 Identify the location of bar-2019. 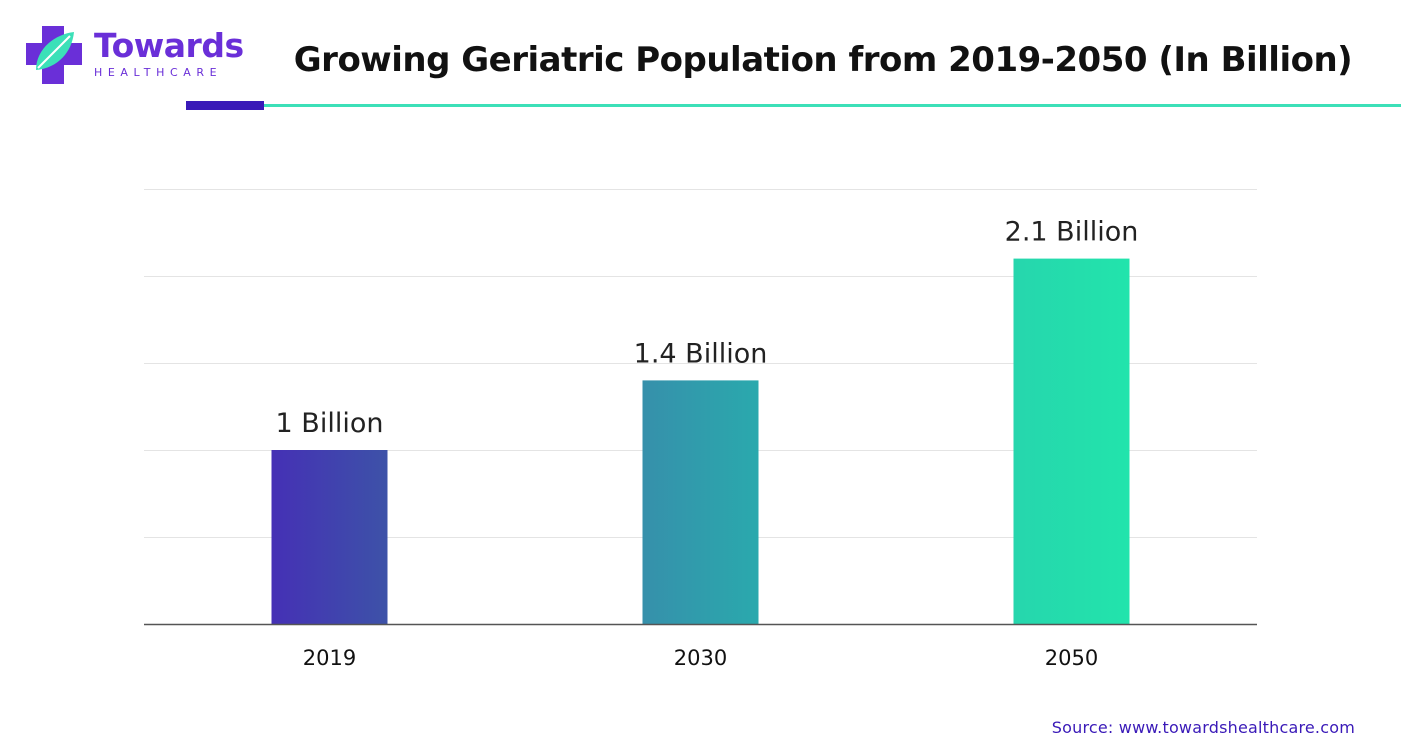
(329, 537).